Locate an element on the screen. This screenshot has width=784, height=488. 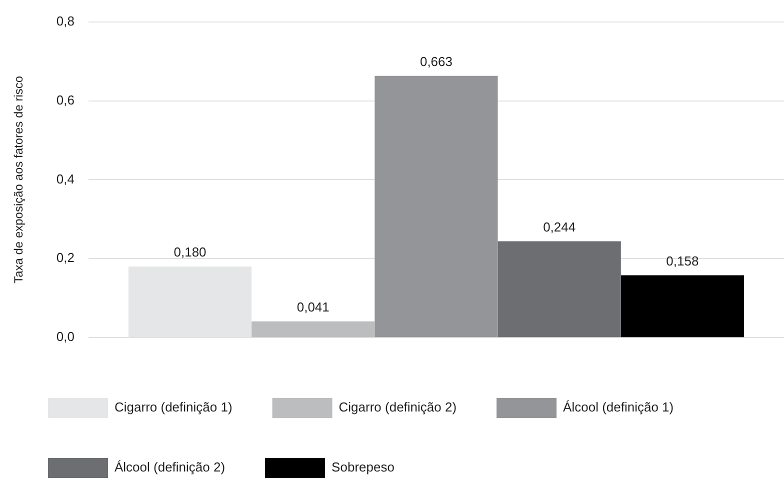
data-label: 0,244 is located at coordinates (559, 226).